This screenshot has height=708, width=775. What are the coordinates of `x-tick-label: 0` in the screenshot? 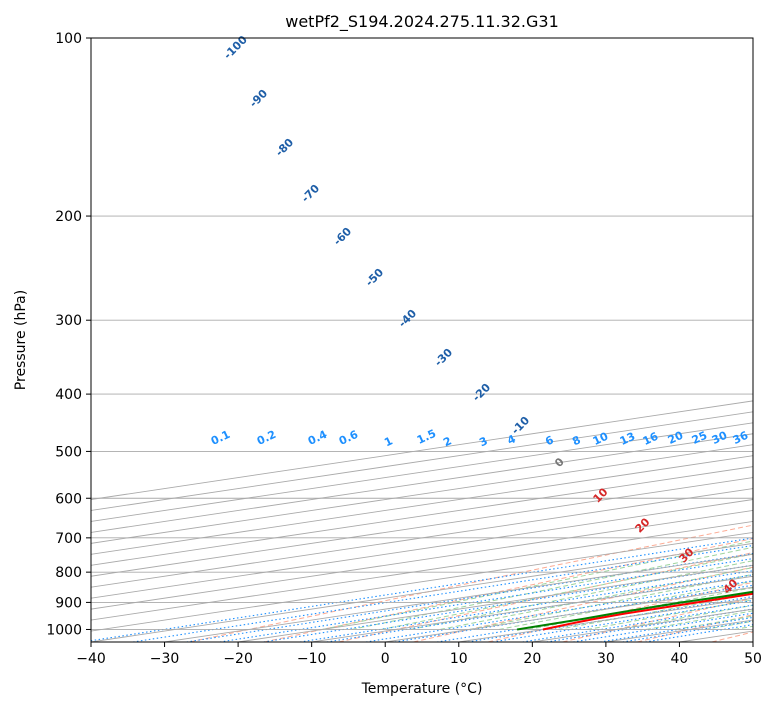 It's located at (385, 659).